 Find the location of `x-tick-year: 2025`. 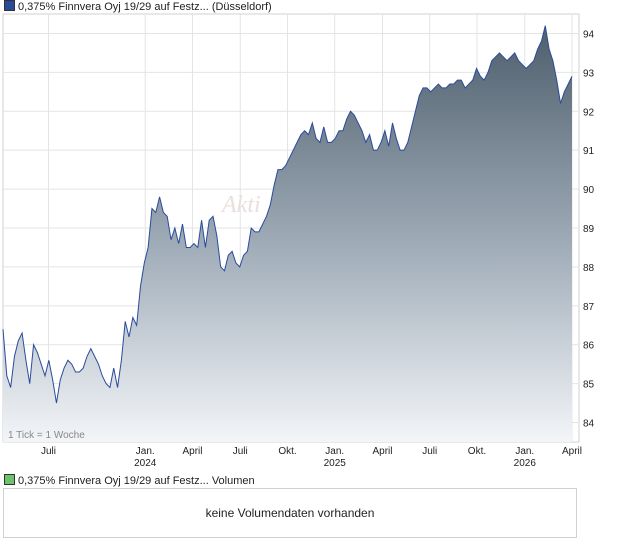

x-tick-year: 2025 is located at coordinates (335, 463).